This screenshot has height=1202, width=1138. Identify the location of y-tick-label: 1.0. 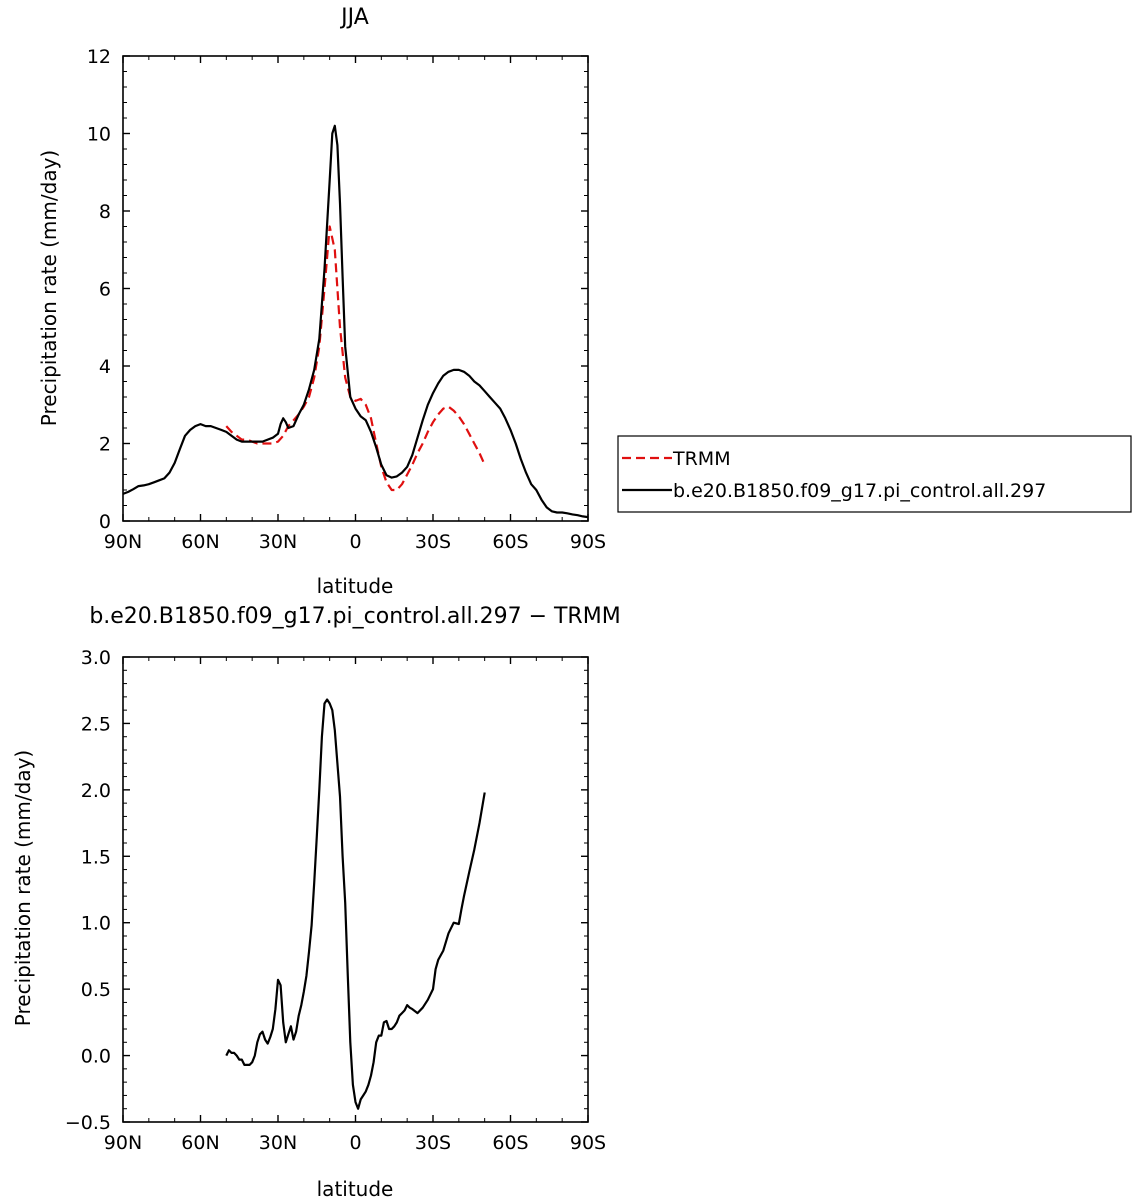
(96, 924).